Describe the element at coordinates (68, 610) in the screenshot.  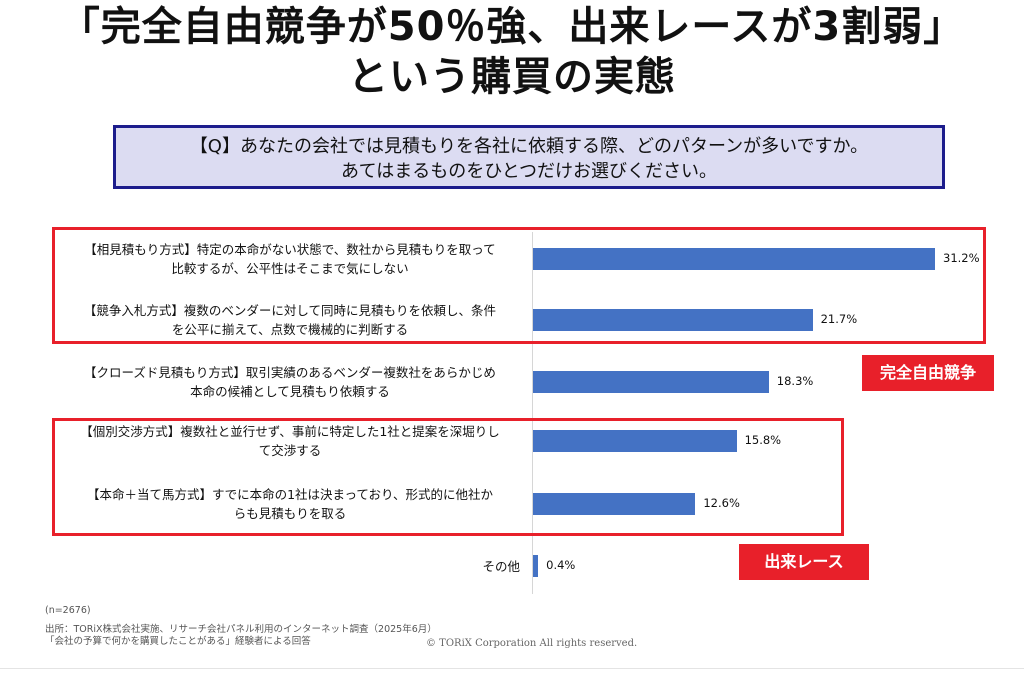
I see `footnote-n: (n=2676)` at that location.